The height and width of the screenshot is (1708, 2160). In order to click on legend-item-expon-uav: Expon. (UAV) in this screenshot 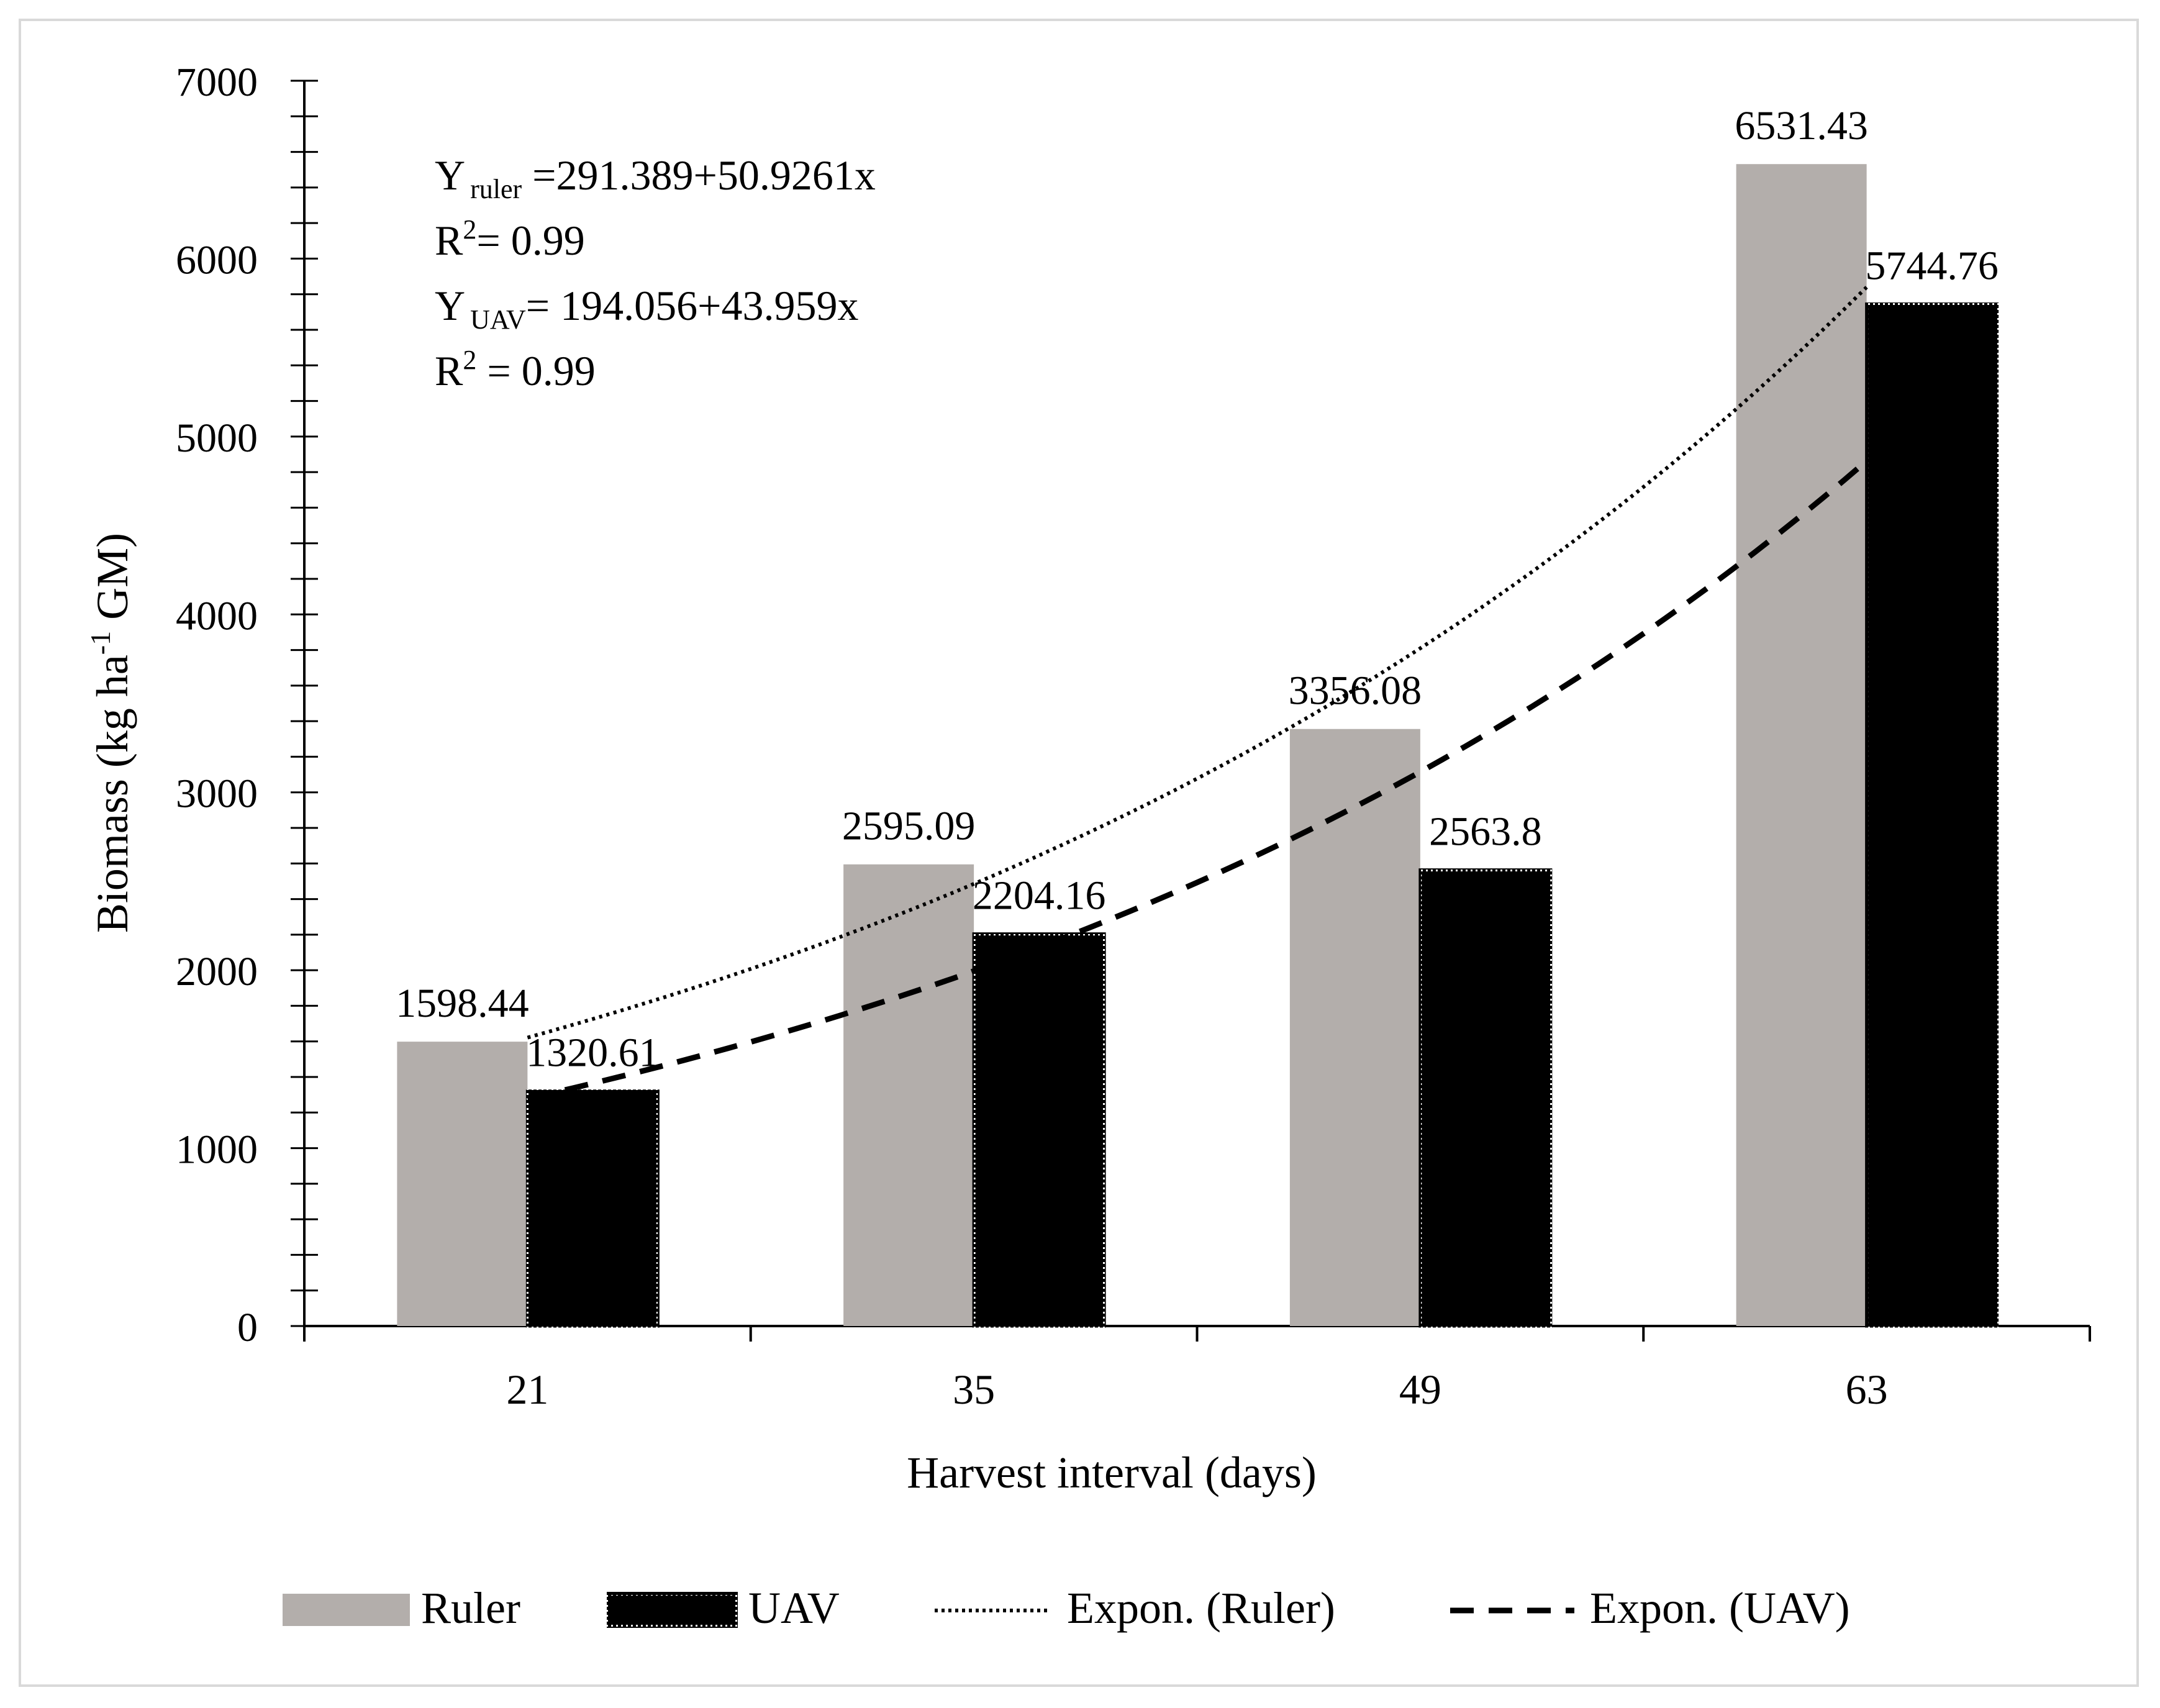, I will do `click(1650, 1608)`.